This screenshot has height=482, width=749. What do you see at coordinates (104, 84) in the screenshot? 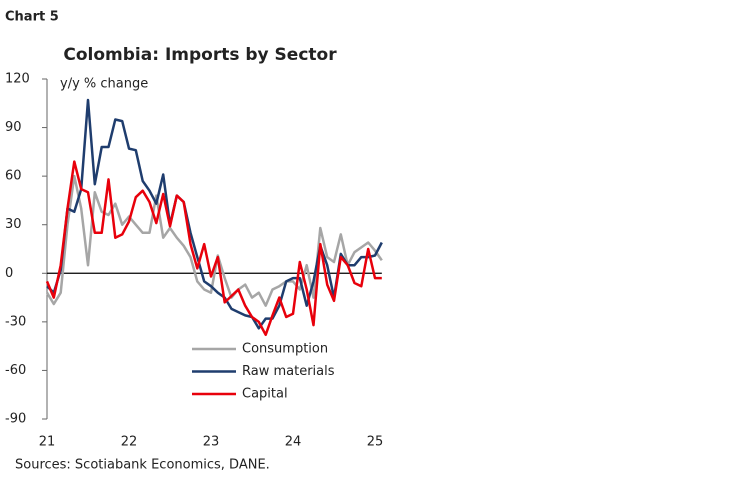
I see `y-axis-label: y/y % change` at bounding box center [104, 84].